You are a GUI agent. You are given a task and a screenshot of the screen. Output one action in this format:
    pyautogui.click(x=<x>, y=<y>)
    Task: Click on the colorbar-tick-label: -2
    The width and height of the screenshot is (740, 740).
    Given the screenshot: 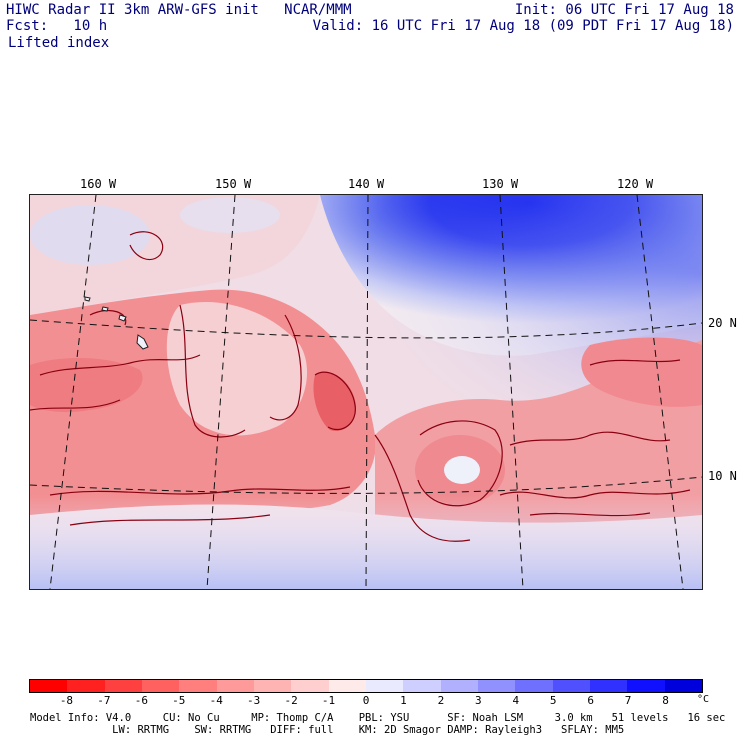 What is the action you would take?
    pyautogui.click(x=291, y=700)
    